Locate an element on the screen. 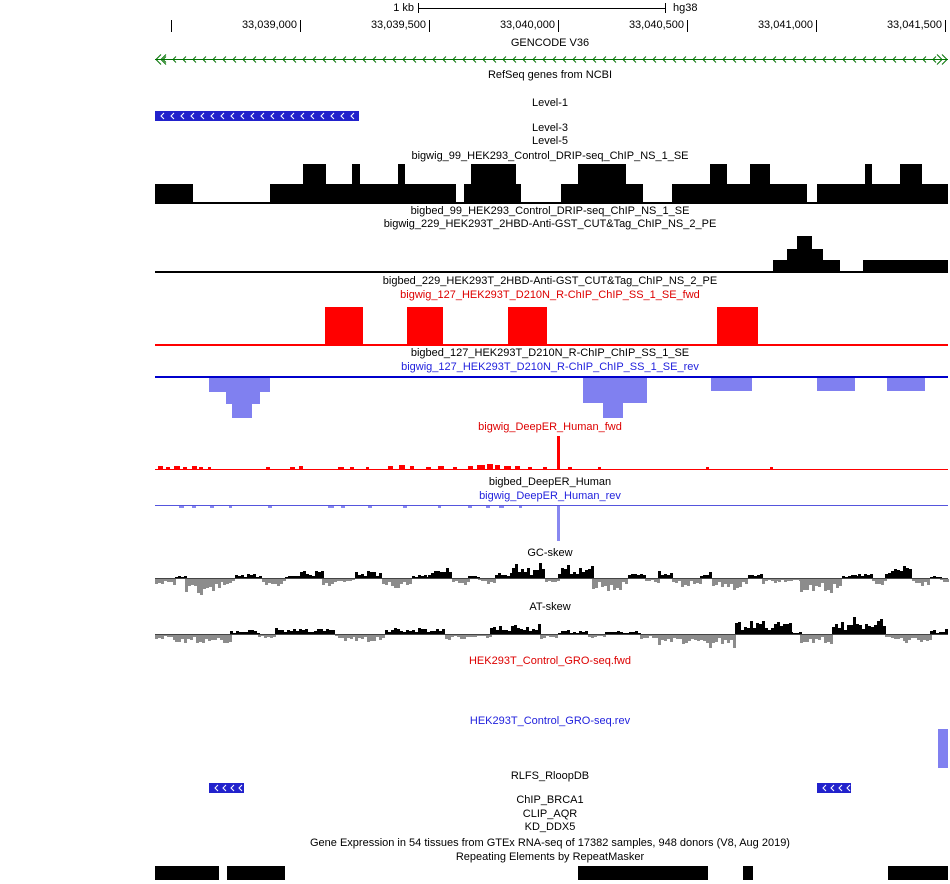 Image resolution: width=950 pixels, height=884 pixels. track-label-repeatmasker: Repeating Elements by RepeatMasker is located at coordinates (550, 857).